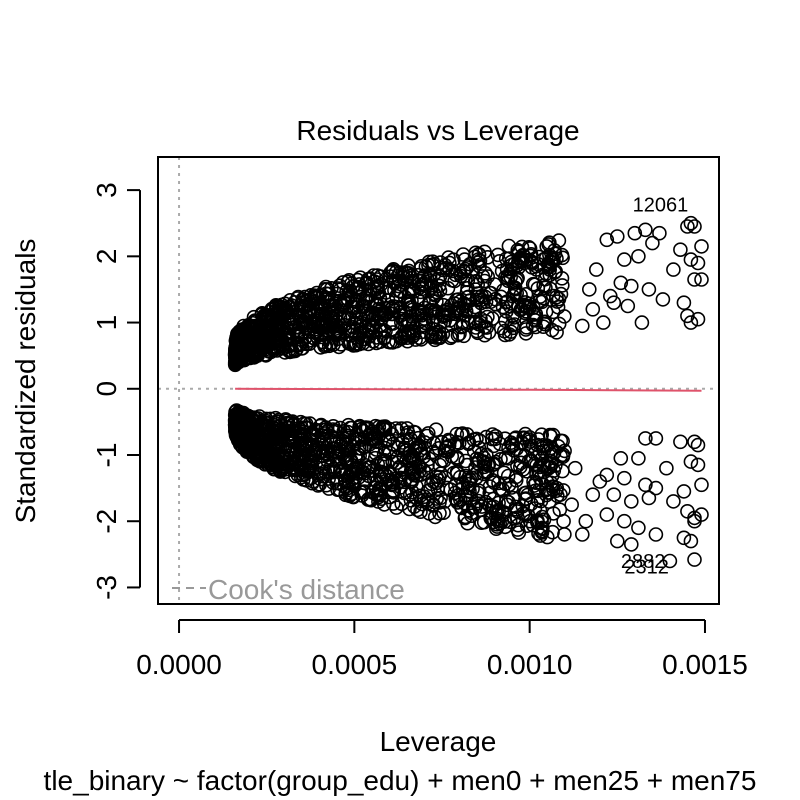 The image size is (800, 800). Describe the element at coordinates (106, 257) in the screenshot. I see `y-tick-label: 2` at that location.